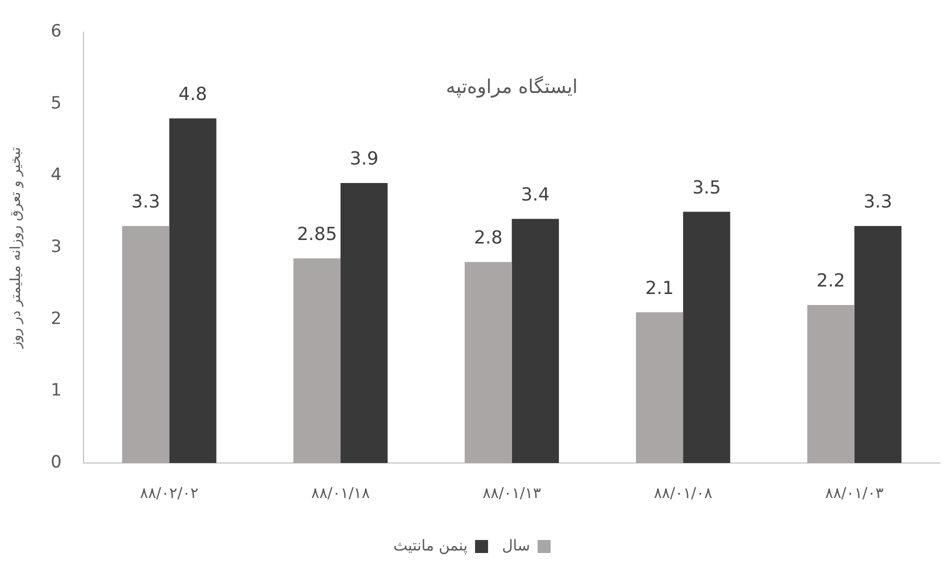  What do you see at coordinates (56, 32) in the screenshot?
I see `y-tick-label: 6` at bounding box center [56, 32].